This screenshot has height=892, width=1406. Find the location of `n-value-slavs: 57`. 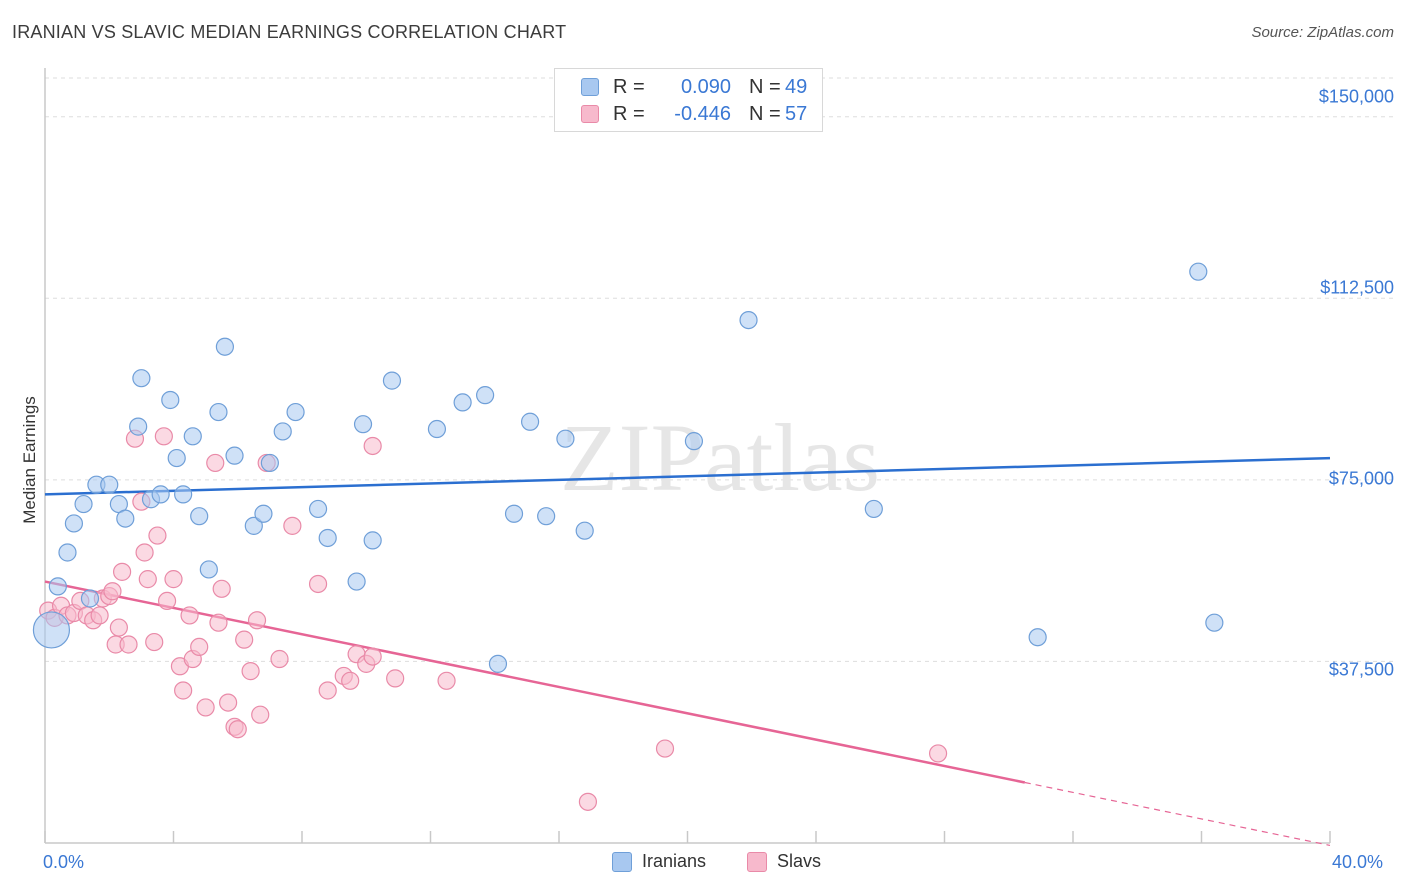

n-value-slavs: 57 is located at coordinates (796, 113).